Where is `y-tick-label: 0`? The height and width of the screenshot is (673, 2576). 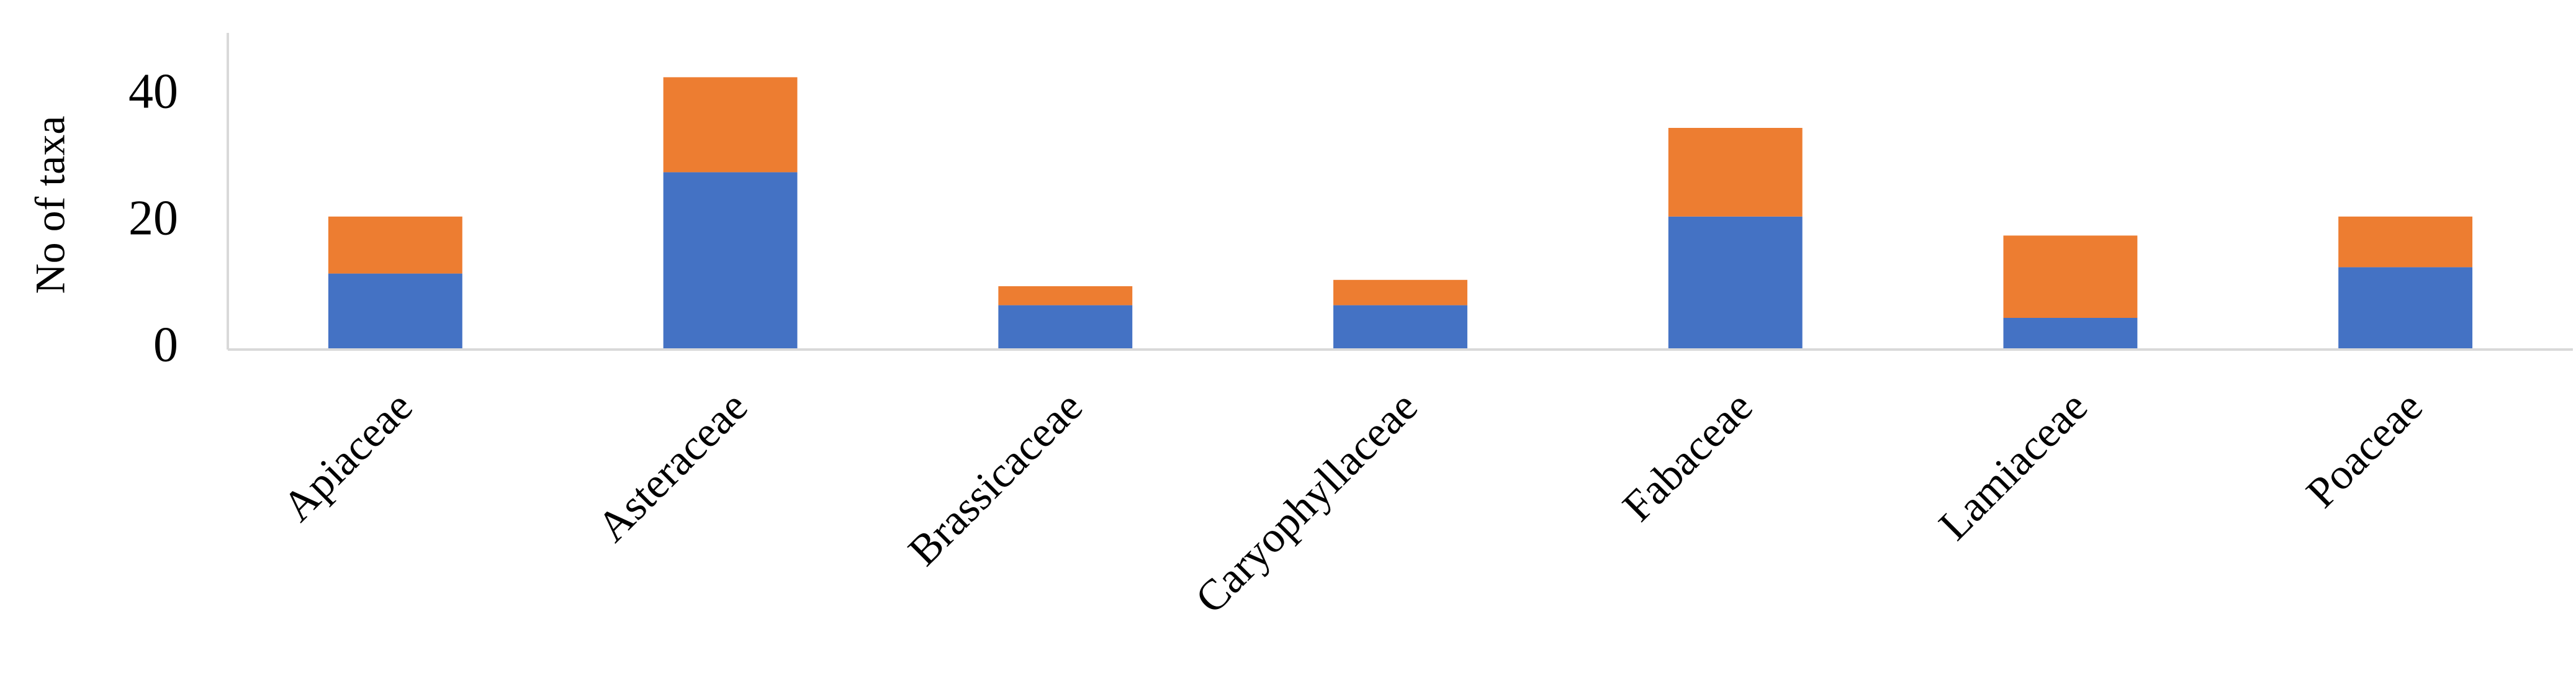 y-tick-label: 0 is located at coordinates (165, 344).